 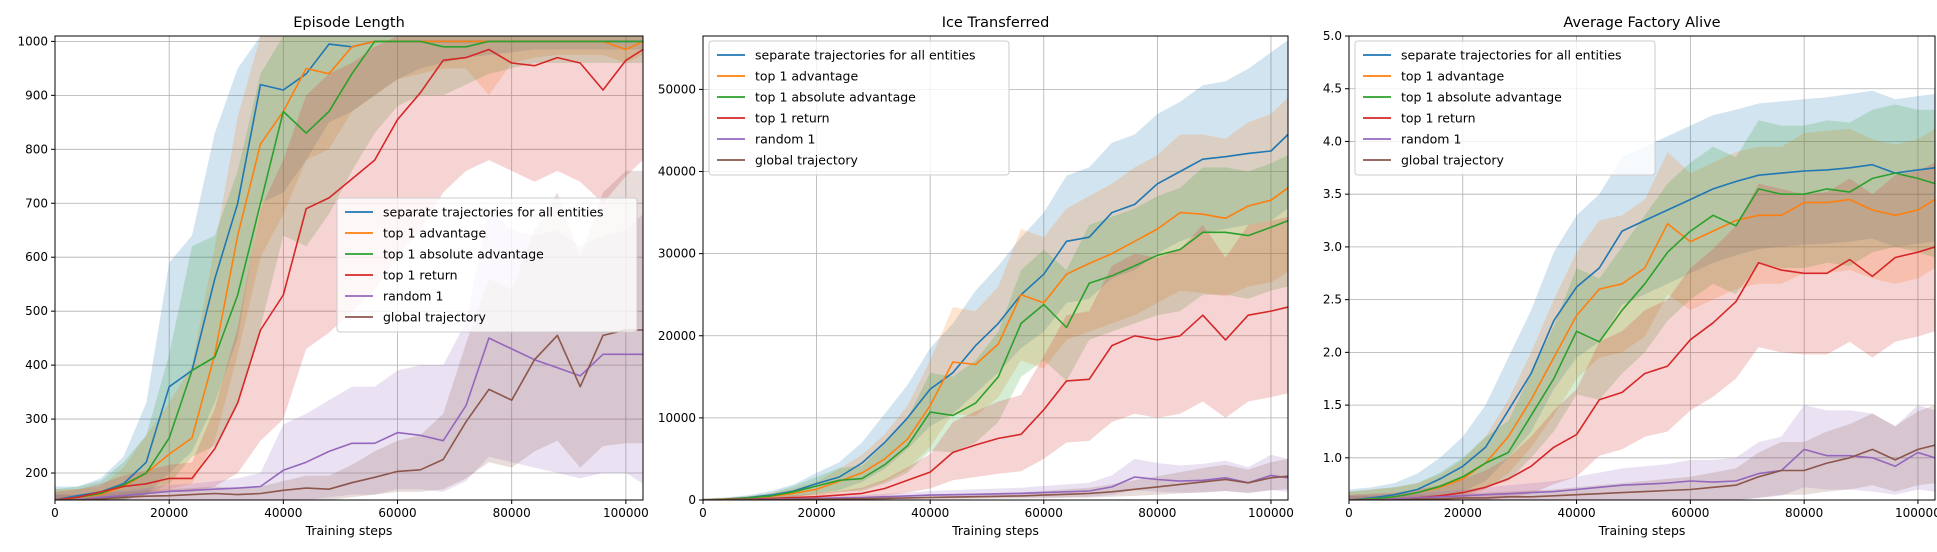 I want to click on y-tick-label: 1000, so click(x=32, y=41).